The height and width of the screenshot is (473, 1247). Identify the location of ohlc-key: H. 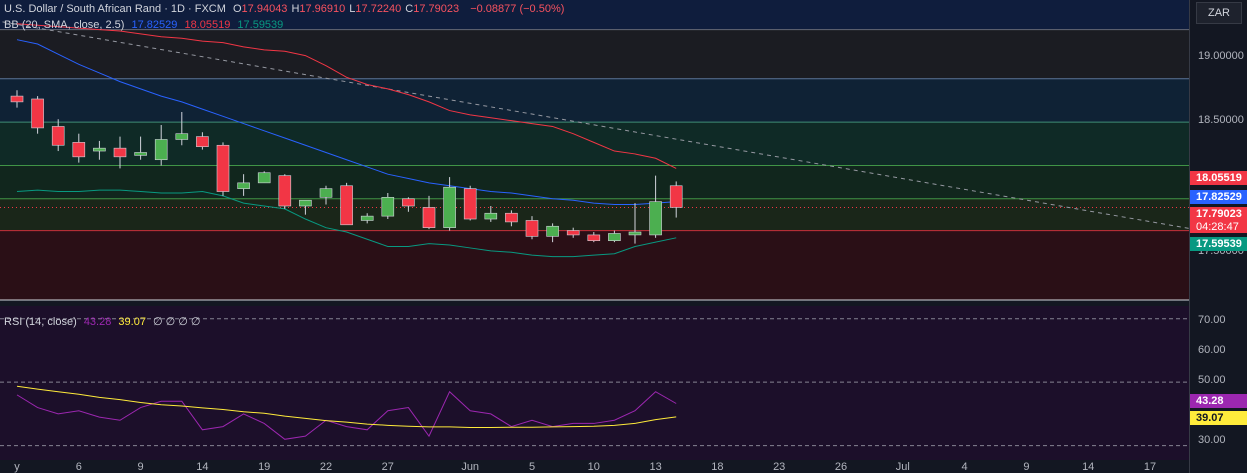
(295, 9).